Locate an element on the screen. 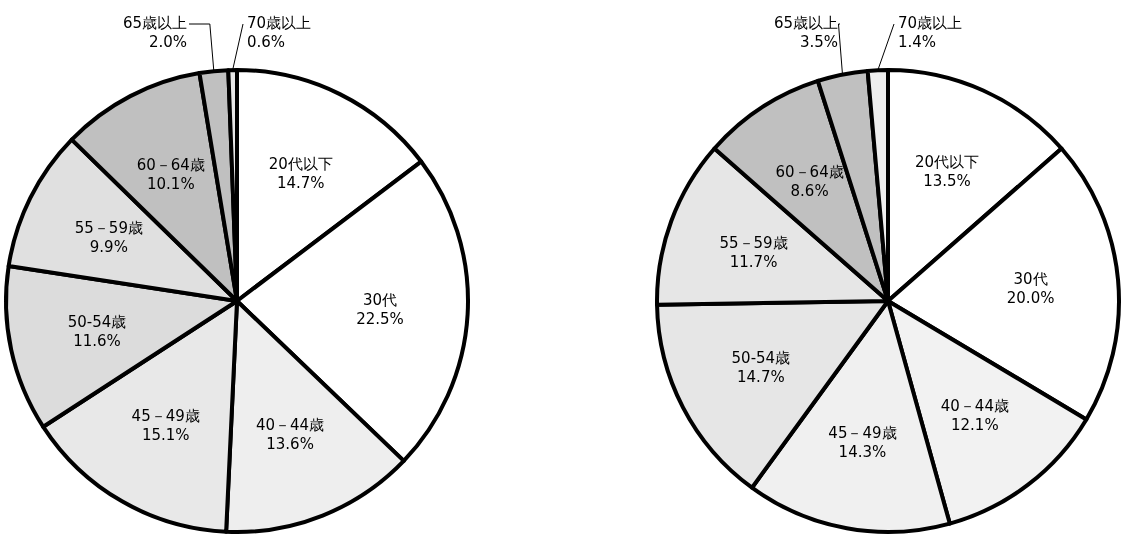  data-label: 13.6% is located at coordinates (290, 444).